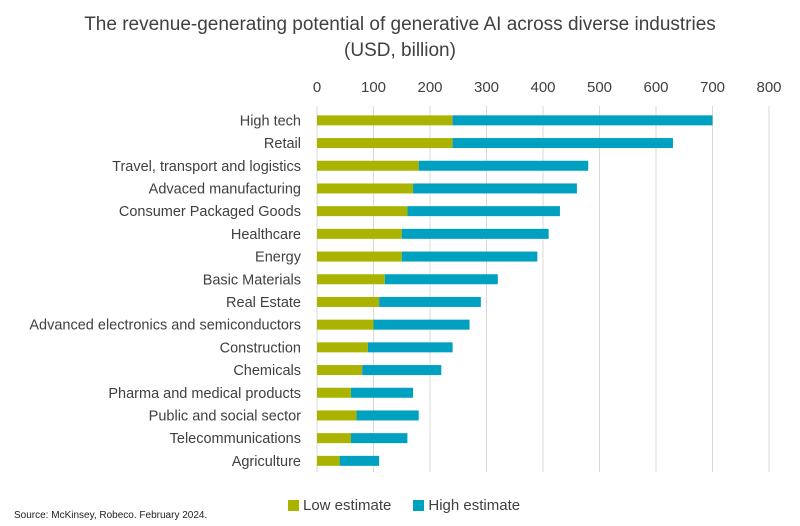  What do you see at coordinates (263, 303) in the screenshot?
I see `category-label: Real Estate` at bounding box center [263, 303].